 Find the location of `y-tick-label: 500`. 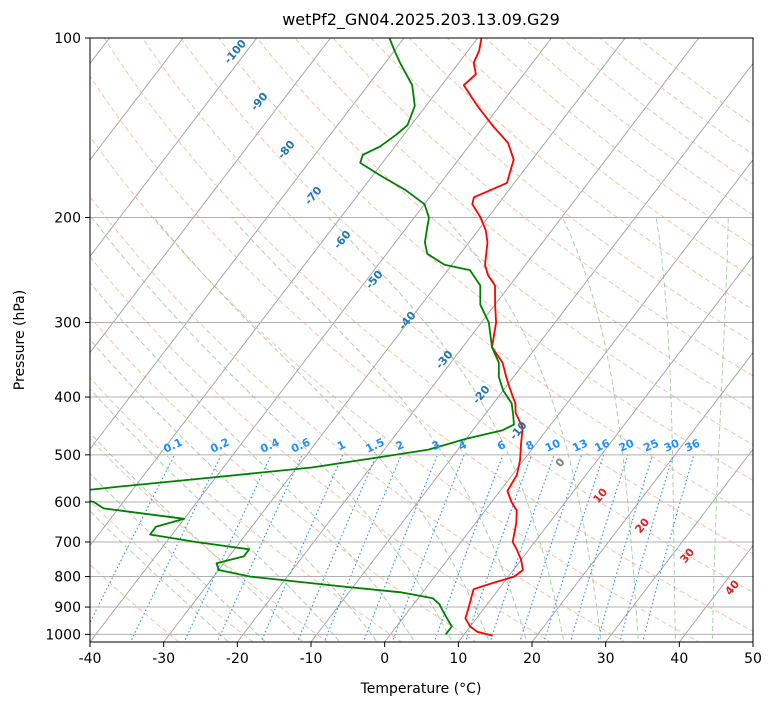

y-tick-label: 500 is located at coordinates (67, 456).